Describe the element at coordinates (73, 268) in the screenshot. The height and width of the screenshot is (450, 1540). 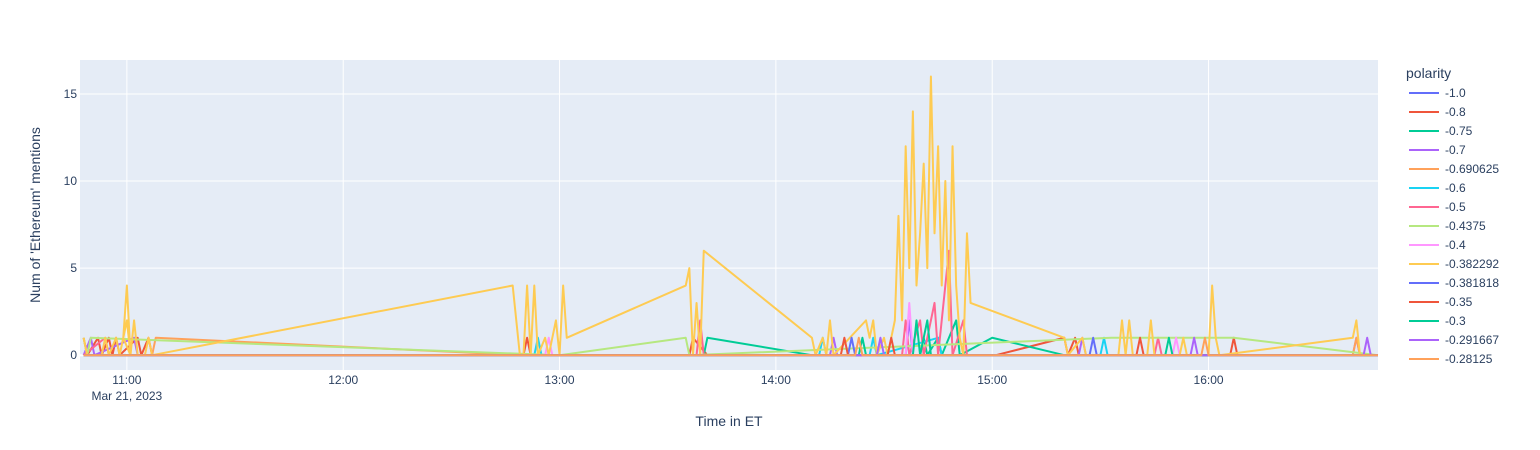
I see `y-tick-label: 5` at that location.